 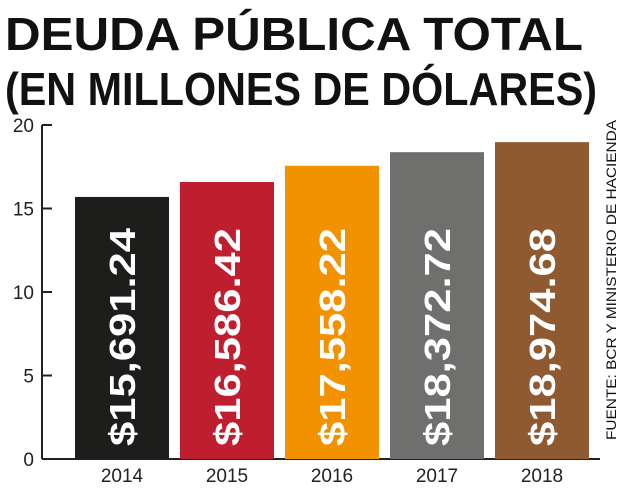 What do you see at coordinates (28, 460) in the screenshot?
I see `y-tick-label: 0` at bounding box center [28, 460].